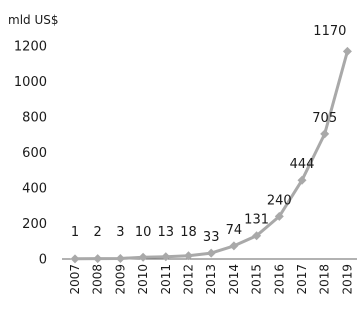 This screenshot has width=357, height=331. Describe the element at coordinates (30, 82) in the screenshot. I see `y-tick-label: 1000` at that location.